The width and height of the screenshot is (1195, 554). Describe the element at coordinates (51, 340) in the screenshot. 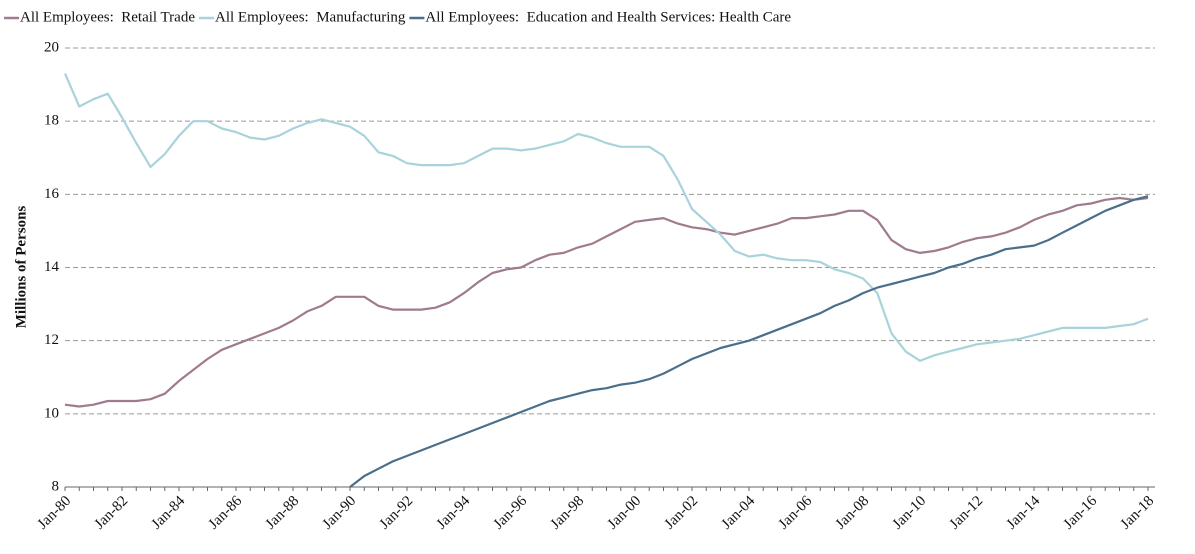

I see `y-tick-label: 12` at that location.